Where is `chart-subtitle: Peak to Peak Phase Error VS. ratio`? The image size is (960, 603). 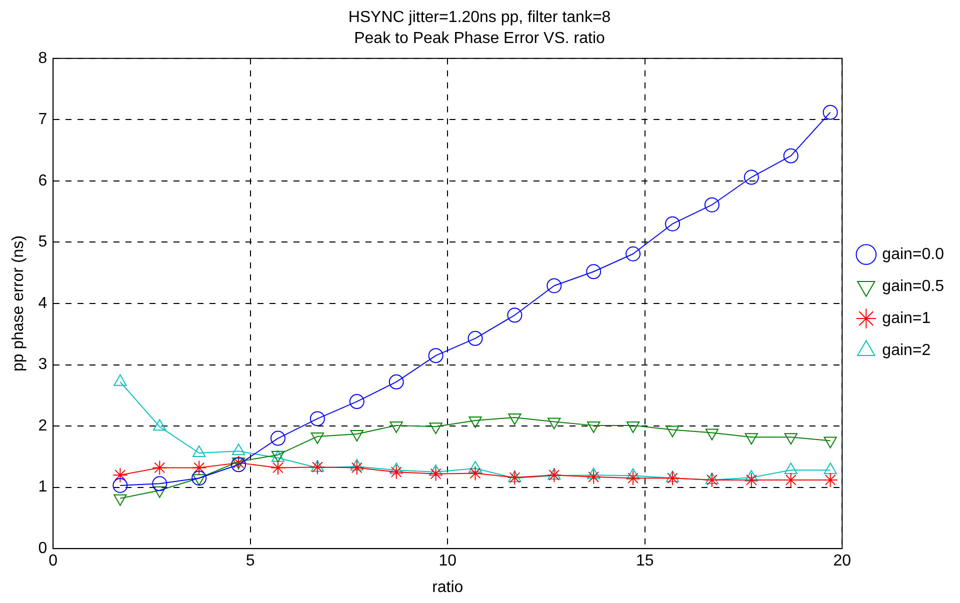 chart-subtitle: Peak to Peak Phase Error VS. ratio is located at coordinates (479, 39).